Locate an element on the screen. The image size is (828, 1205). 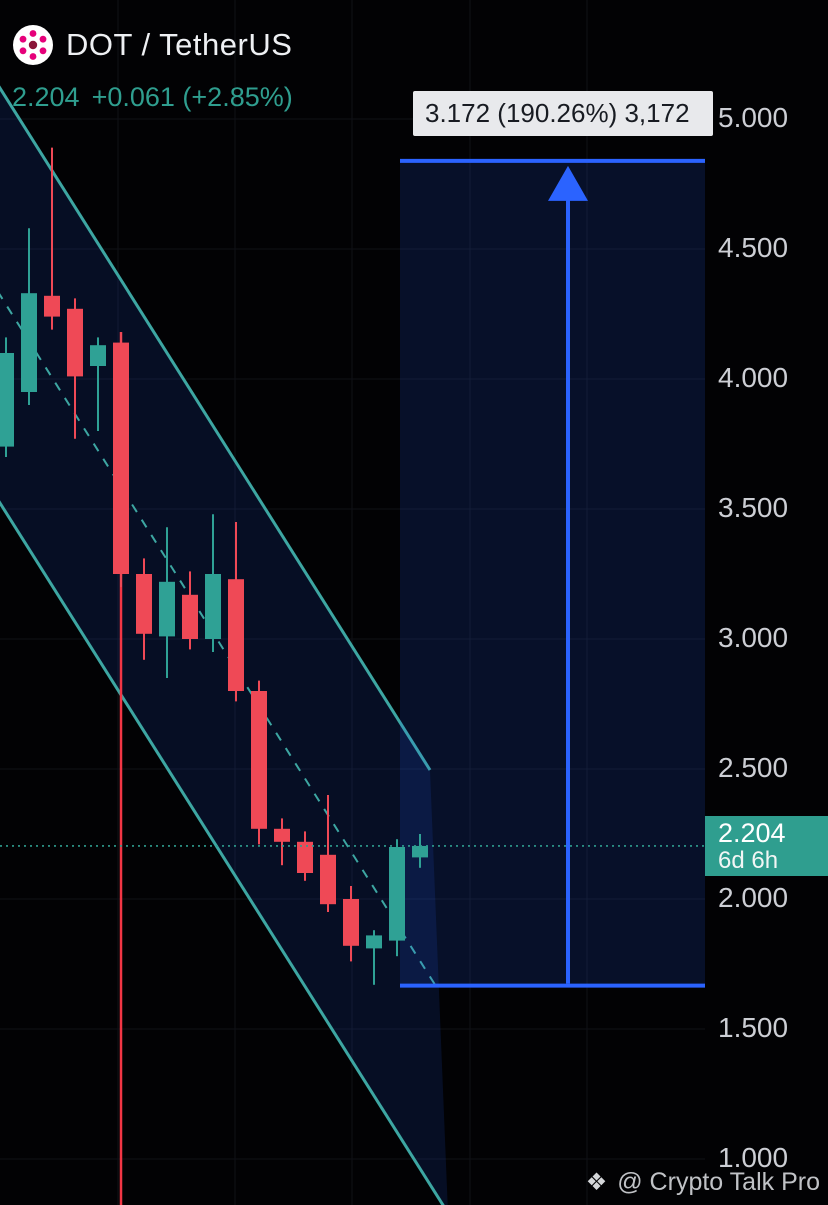
axis-price-label: 3.500 is located at coordinates (753, 507).